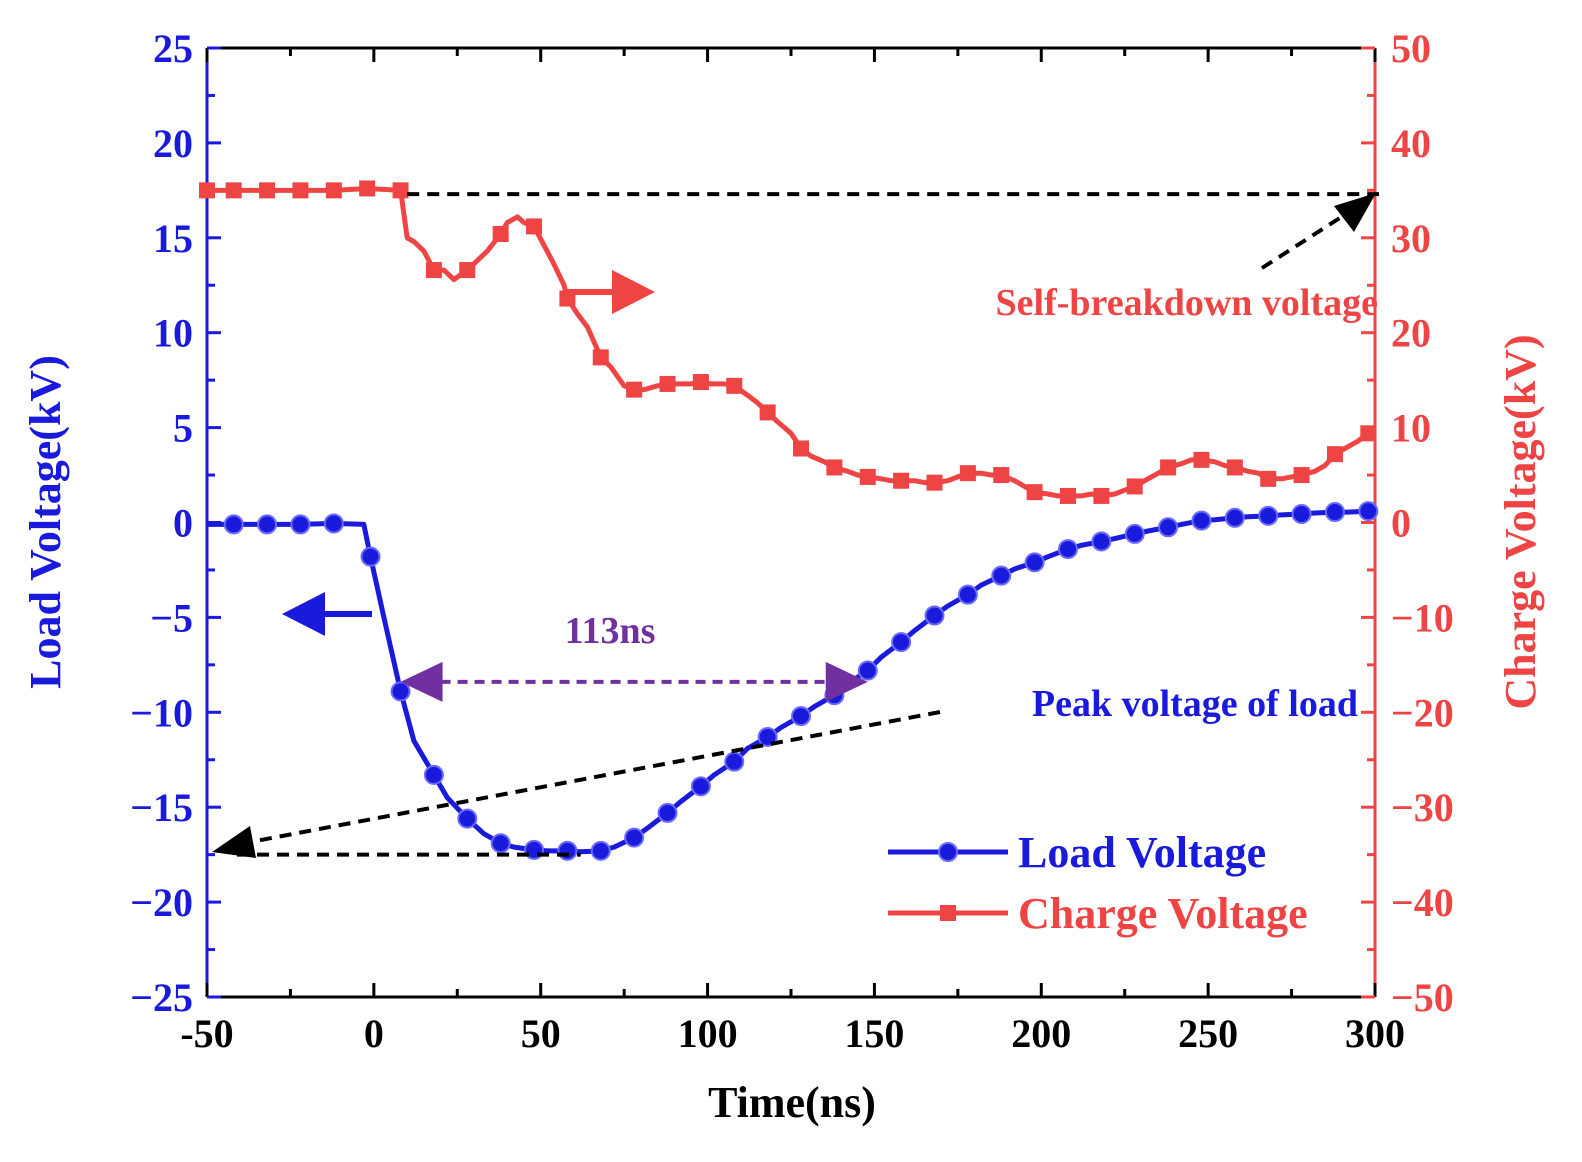 The height and width of the screenshot is (1162, 1582). What do you see at coordinates (161, 712) in the screenshot?
I see `left-y-tick-label: −10` at bounding box center [161, 712].